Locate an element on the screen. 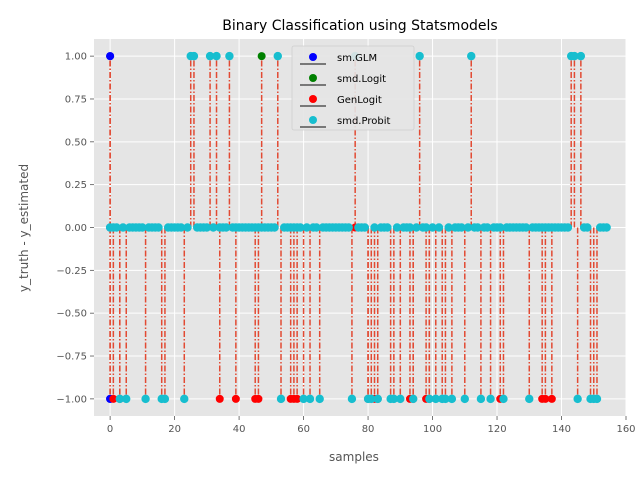 This screenshot has width=640, height=480. y-tick-label: 0.75 is located at coordinates (76, 99).